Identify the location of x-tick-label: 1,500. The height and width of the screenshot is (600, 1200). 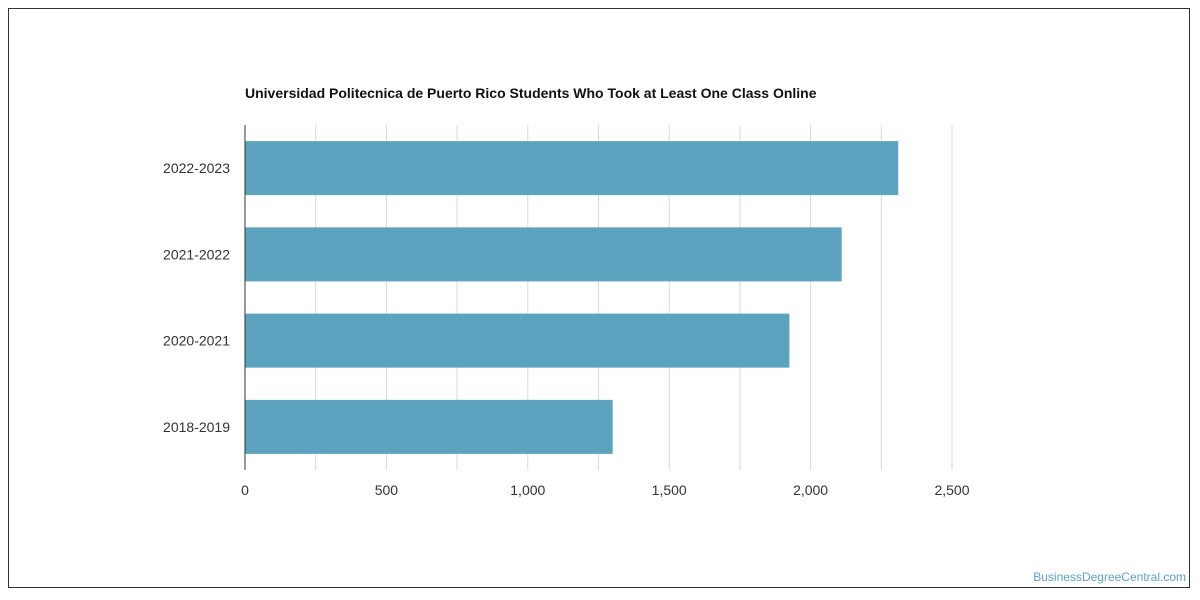
(669, 490).